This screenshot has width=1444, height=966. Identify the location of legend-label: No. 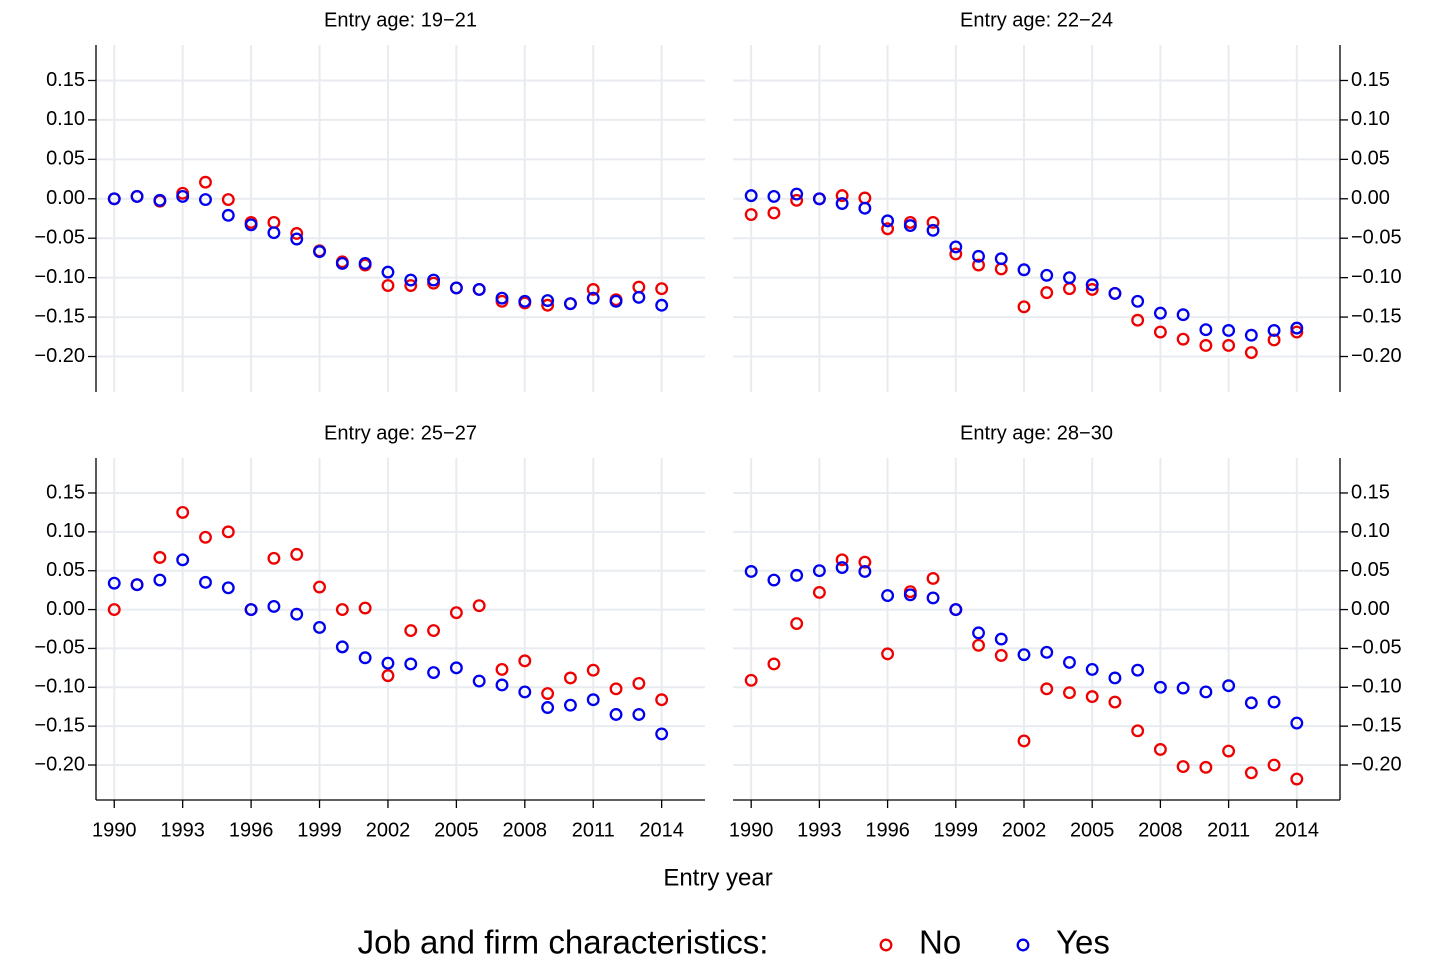
(940, 942).